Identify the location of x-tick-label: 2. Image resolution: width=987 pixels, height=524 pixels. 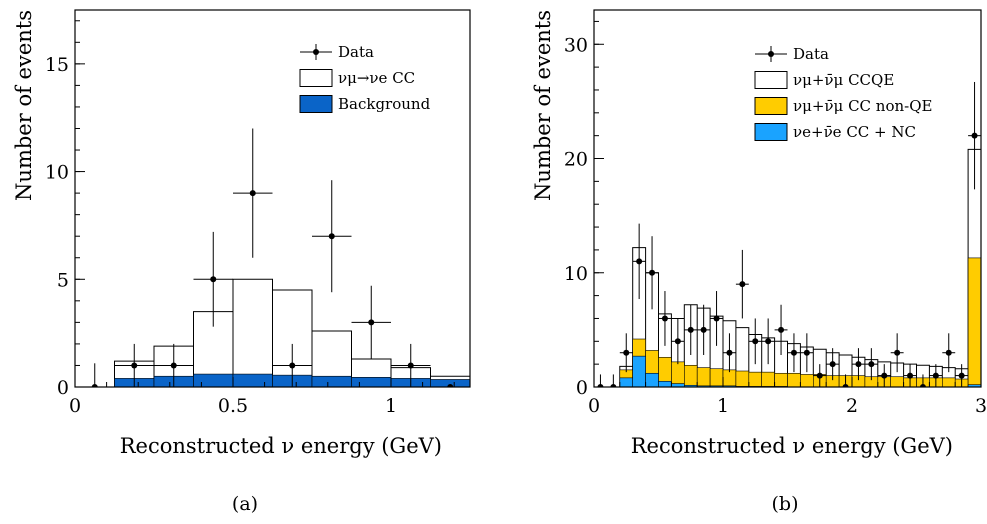
(852, 406).